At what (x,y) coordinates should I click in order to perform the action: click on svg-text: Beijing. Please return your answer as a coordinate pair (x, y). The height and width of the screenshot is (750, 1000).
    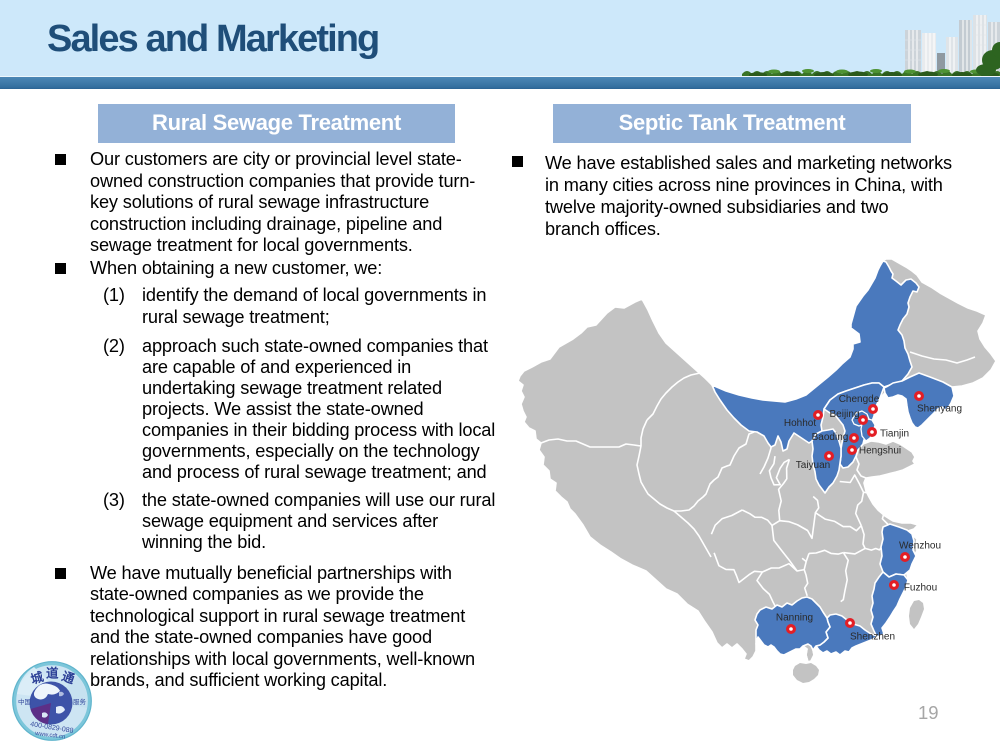
    Looking at the image, I should click on (844, 414).